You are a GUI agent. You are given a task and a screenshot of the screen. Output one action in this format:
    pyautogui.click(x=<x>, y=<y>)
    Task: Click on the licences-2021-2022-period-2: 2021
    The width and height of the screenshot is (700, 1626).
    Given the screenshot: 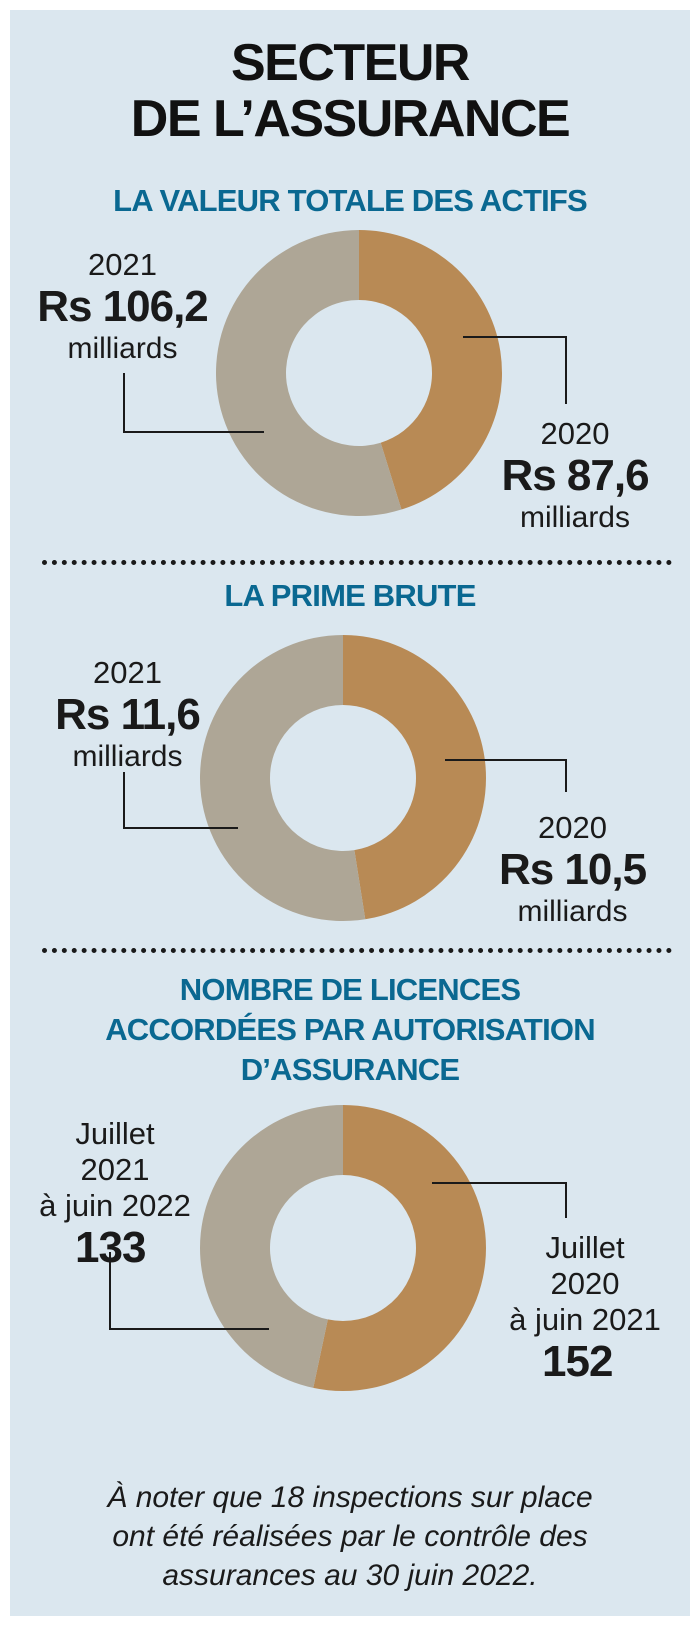 What is the action you would take?
    pyautogui.click(x=115, y=1169)
    